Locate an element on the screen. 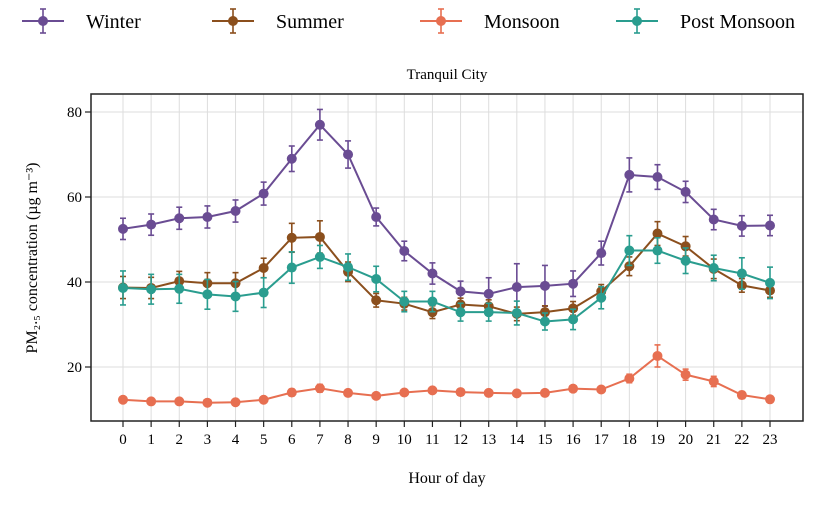 The image size is (825, 515). y-axis-label: PM₂.₅ concentration (µg m⁻³) is located at coordinates (32, 258).